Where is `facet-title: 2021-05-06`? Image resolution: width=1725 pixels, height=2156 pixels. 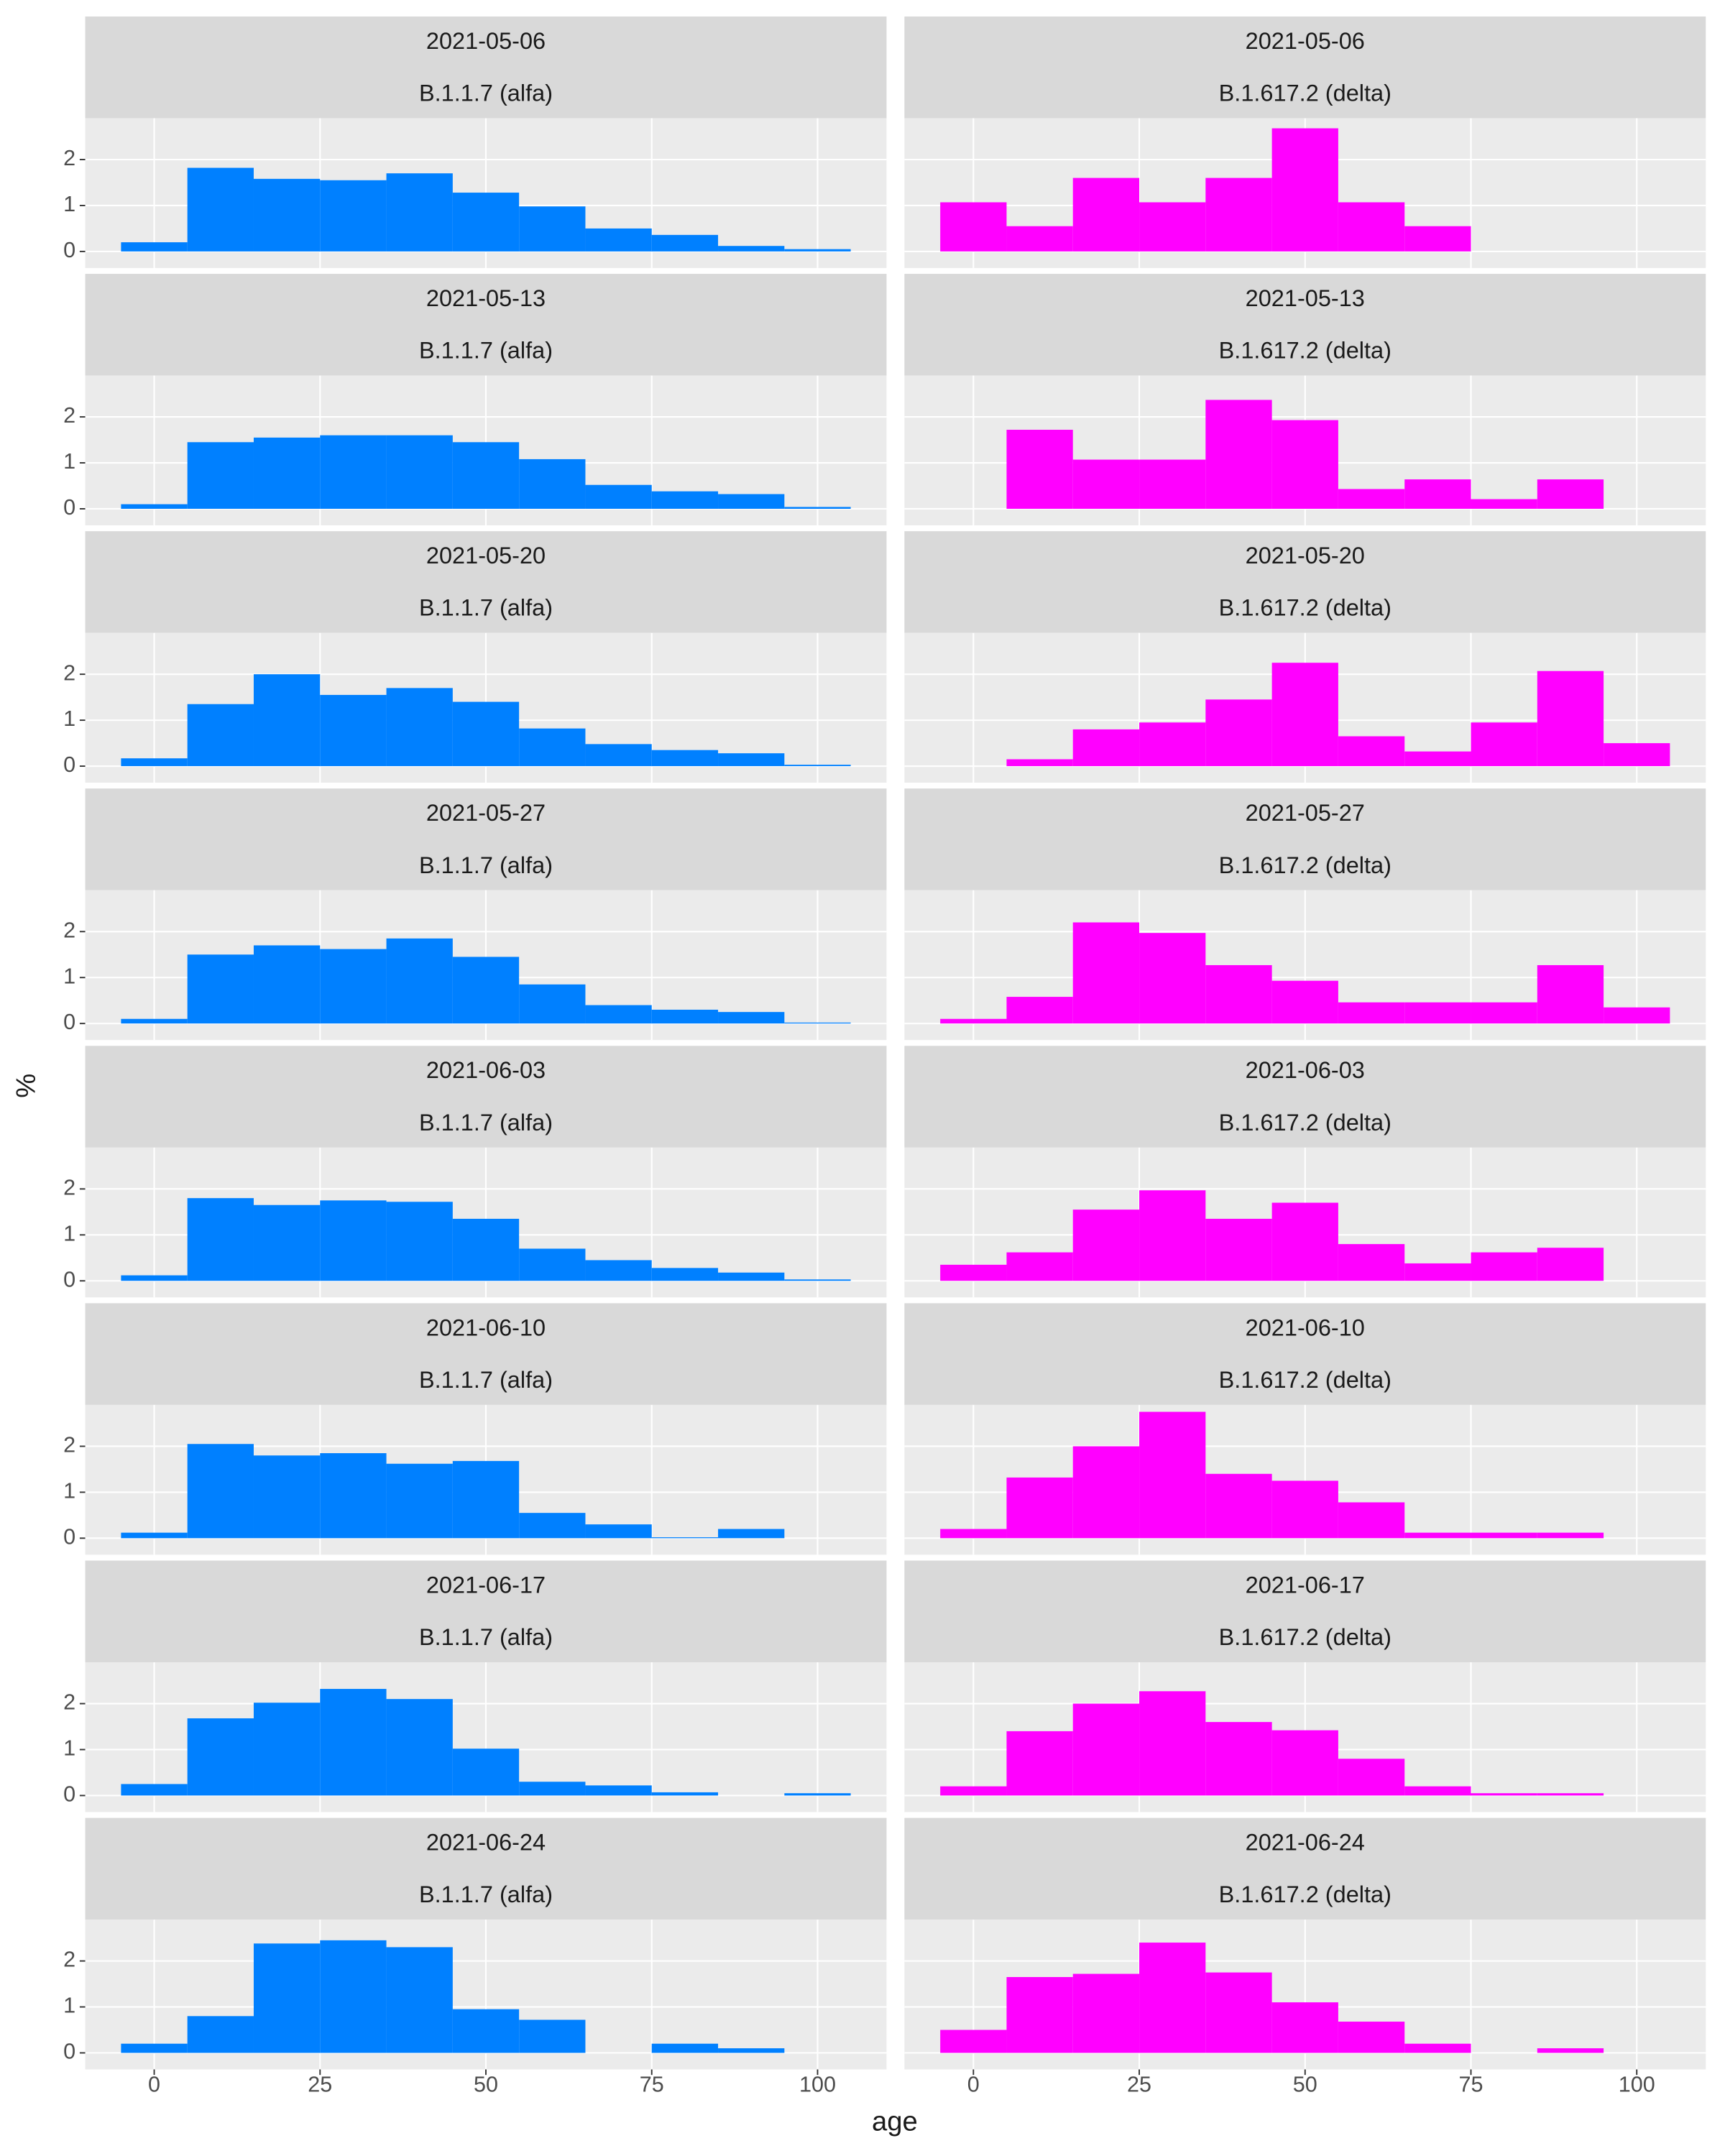
facet-title: 2021-05-06 is located at coordinates (1305, 41).